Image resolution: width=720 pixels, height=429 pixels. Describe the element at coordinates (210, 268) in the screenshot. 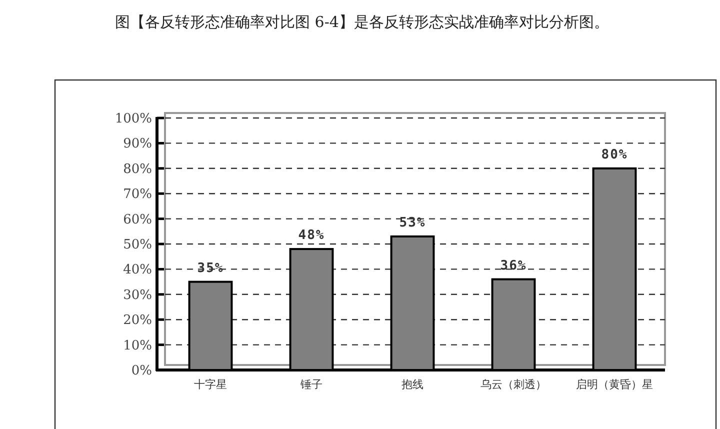

I see `data-label: 35%` at that location.